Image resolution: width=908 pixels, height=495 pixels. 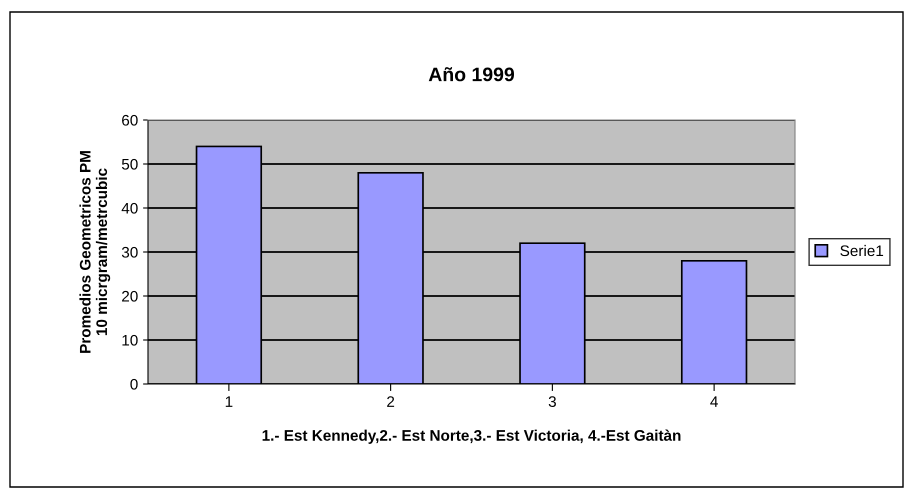 What do you see at coordinates (390, 401) in the screenshot?
I see `x-tick-label: 2` at bounding box center [390, 401].